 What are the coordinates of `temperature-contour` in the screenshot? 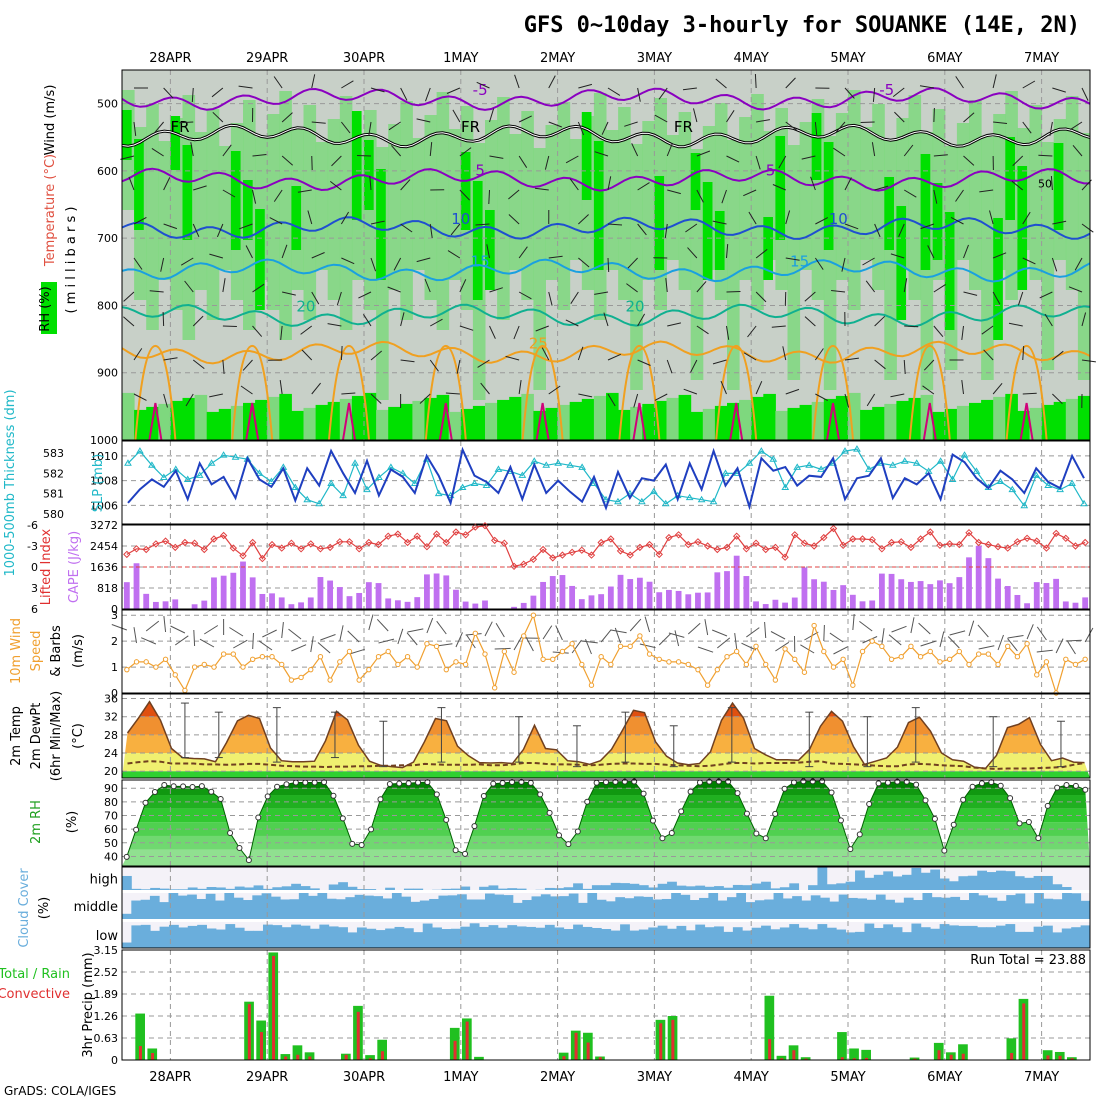 It's located at (606, 98).